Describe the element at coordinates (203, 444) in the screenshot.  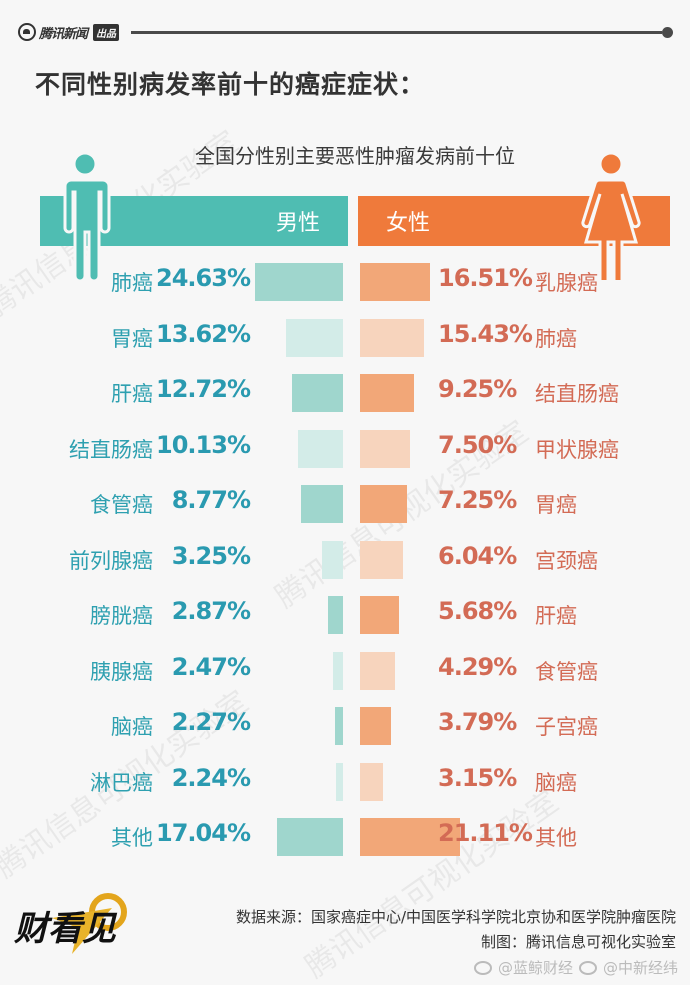
I see `male-rate: 10.13%` at that location.